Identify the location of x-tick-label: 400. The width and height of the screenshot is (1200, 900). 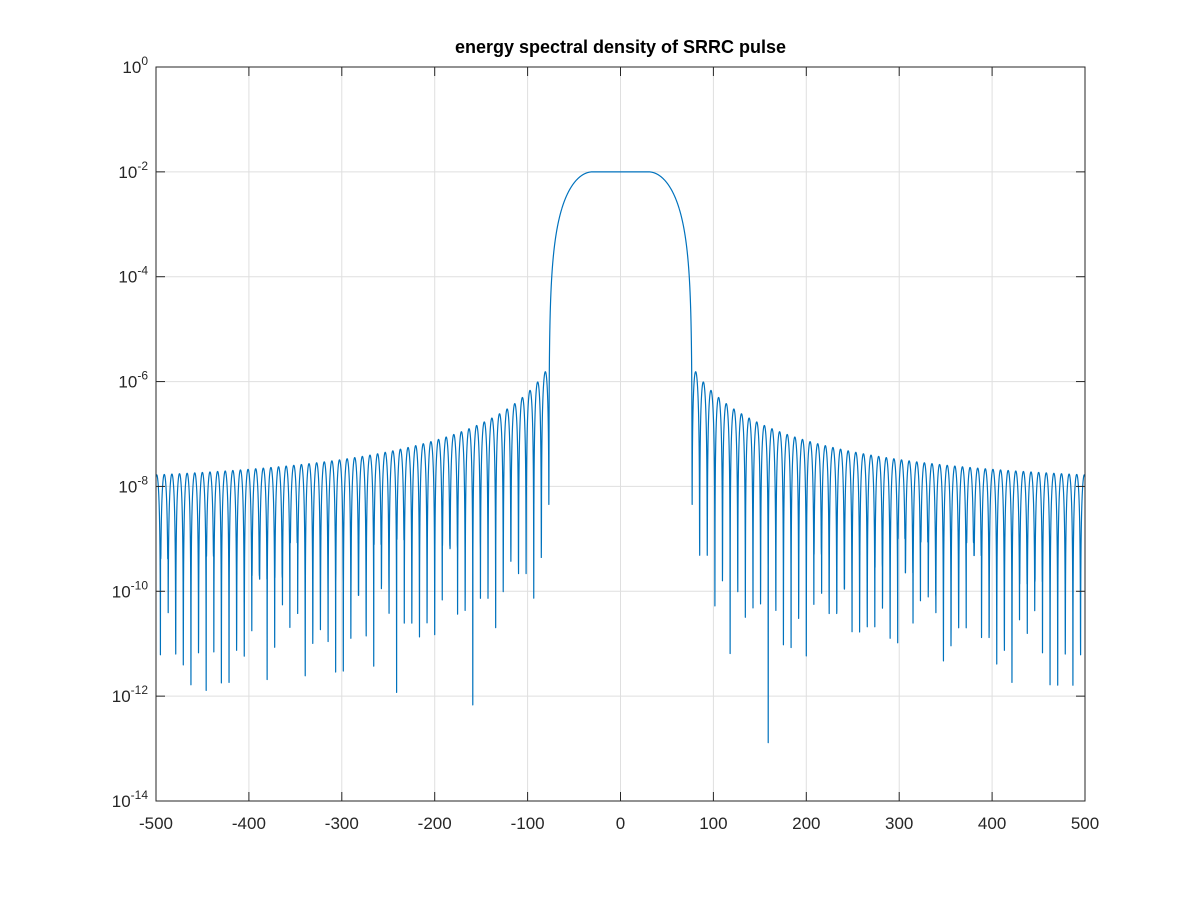
(992, 823).